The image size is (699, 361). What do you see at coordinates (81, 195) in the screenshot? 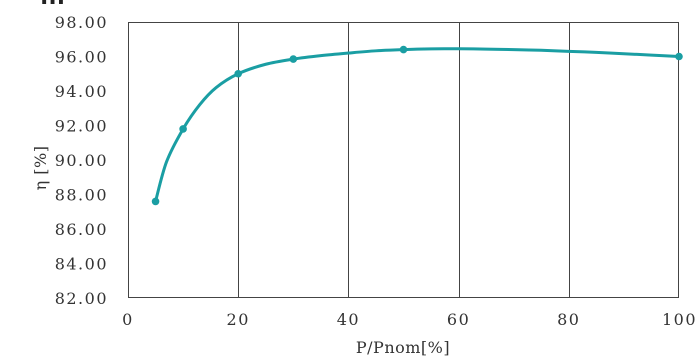
I see `y-tick-label: 88.00` at bounding box center [81, 195].